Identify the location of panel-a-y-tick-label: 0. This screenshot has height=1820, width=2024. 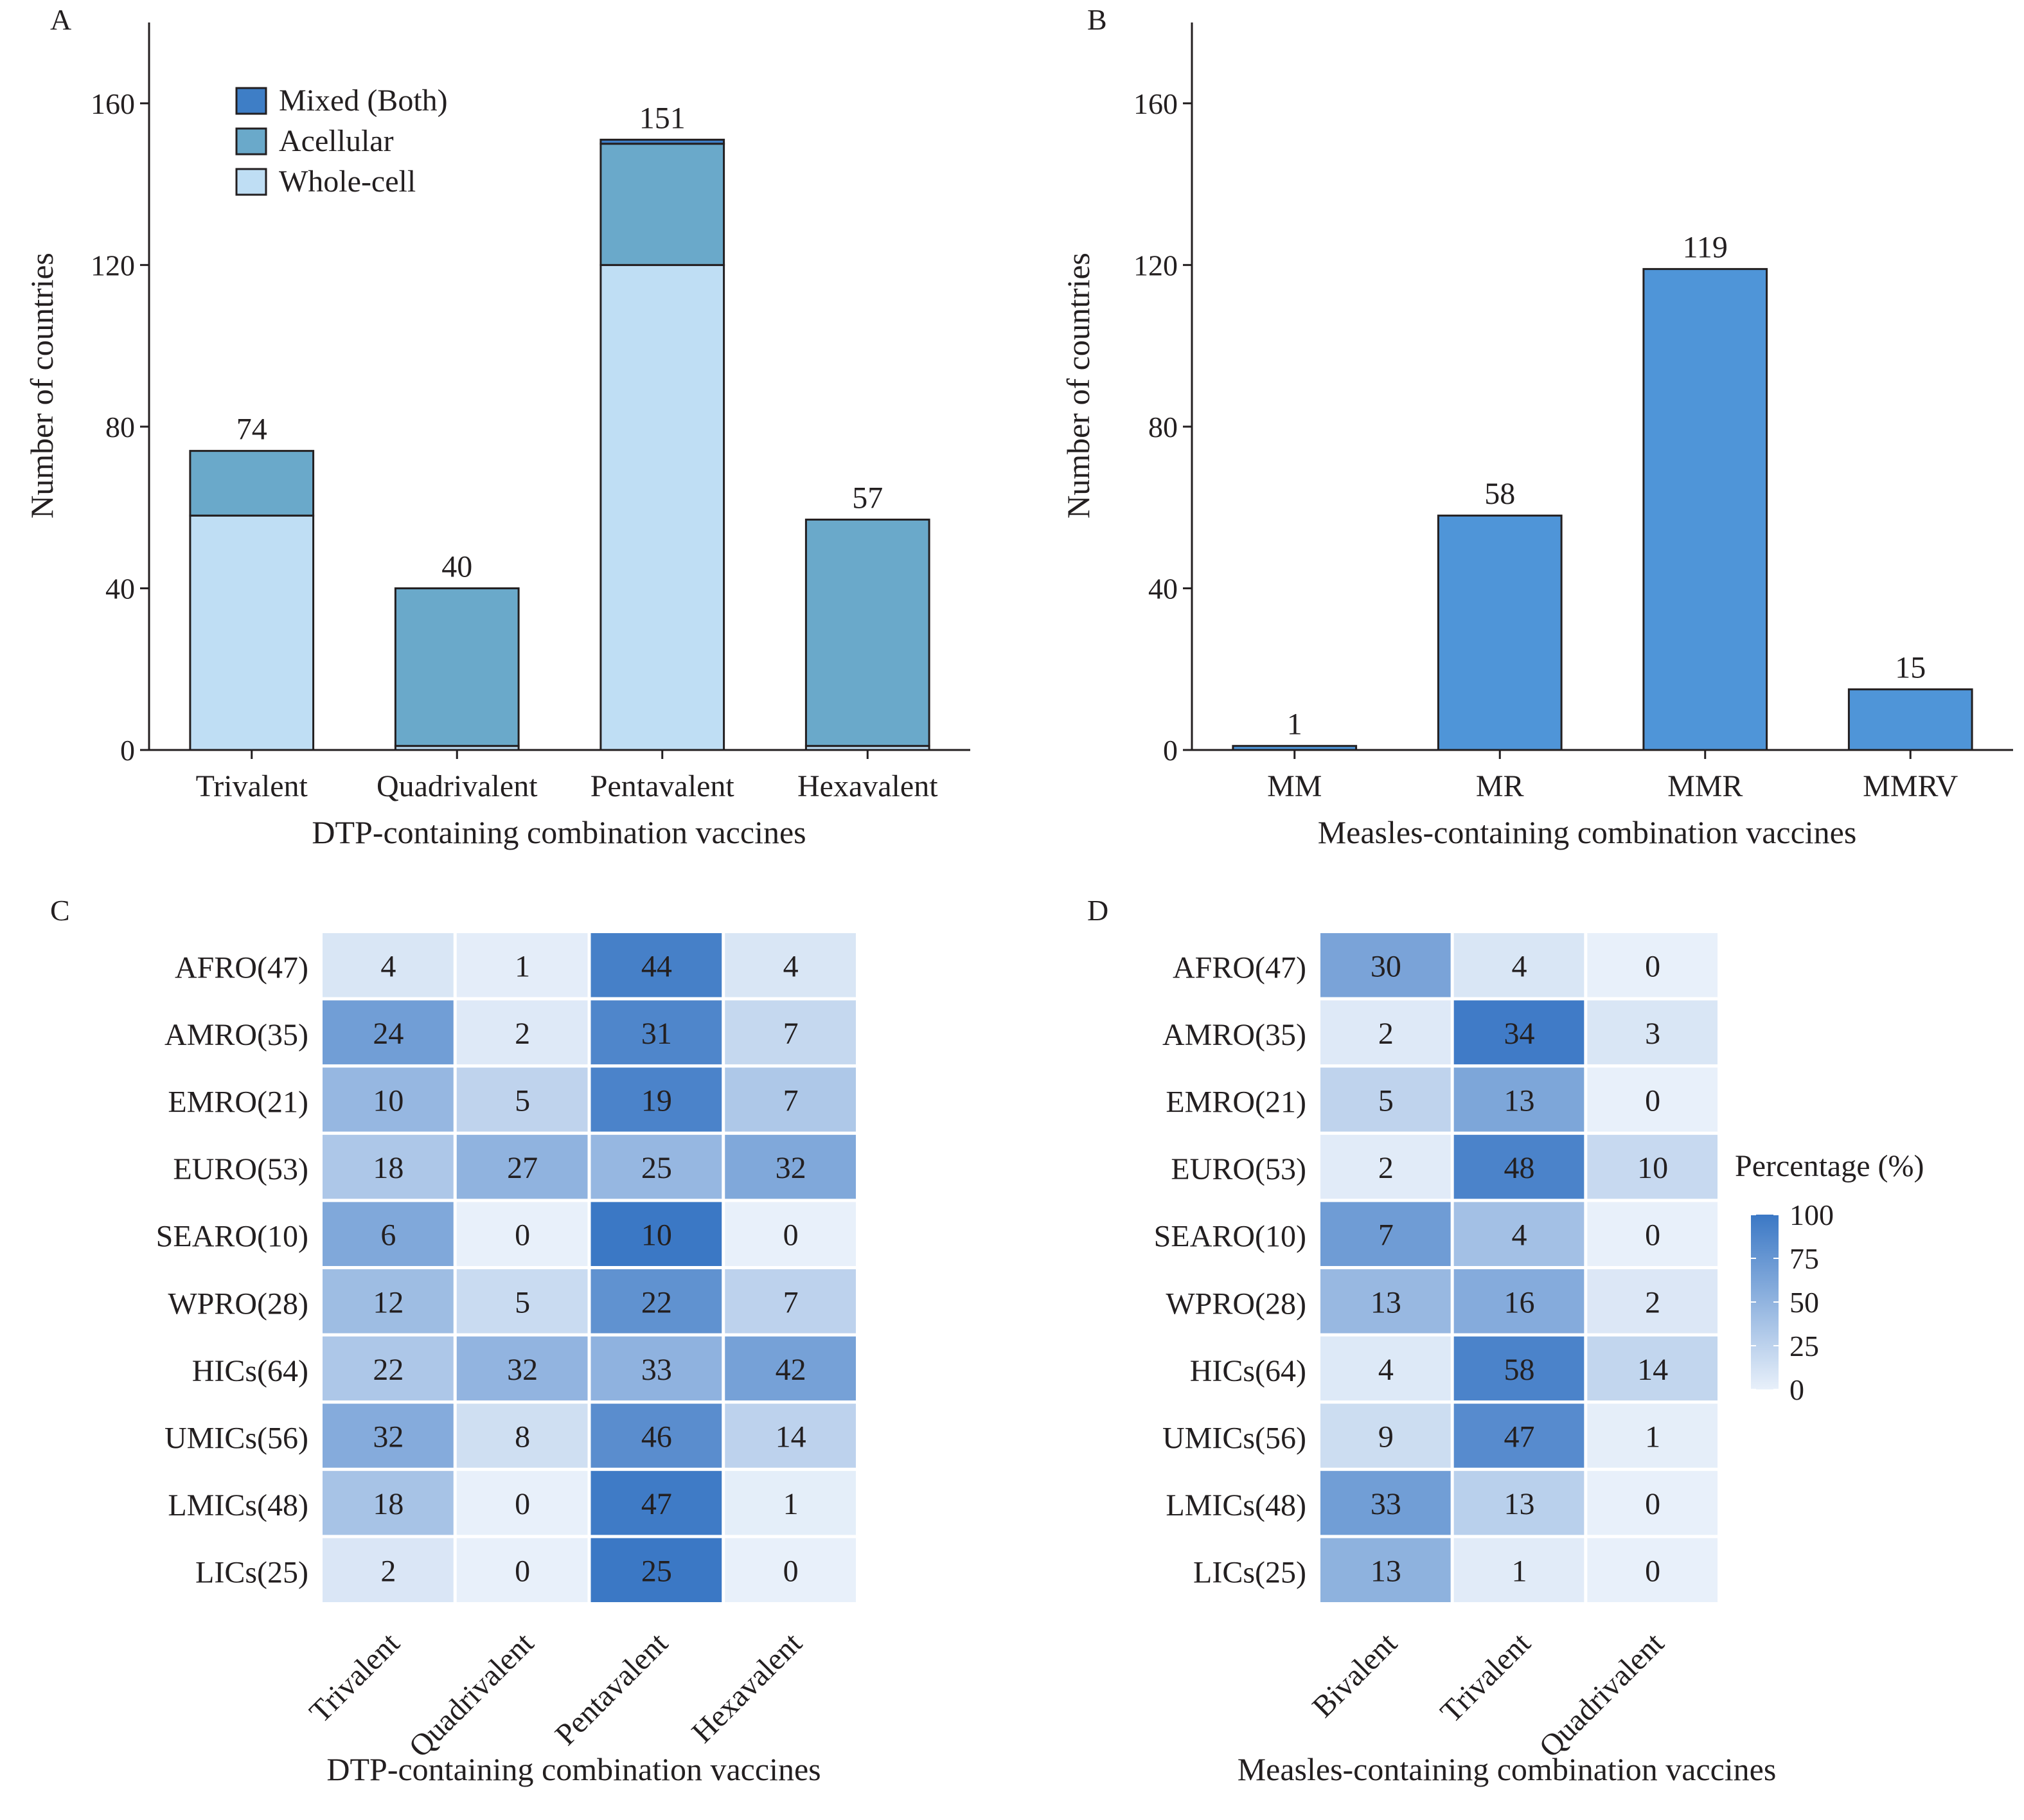
(127, 750).